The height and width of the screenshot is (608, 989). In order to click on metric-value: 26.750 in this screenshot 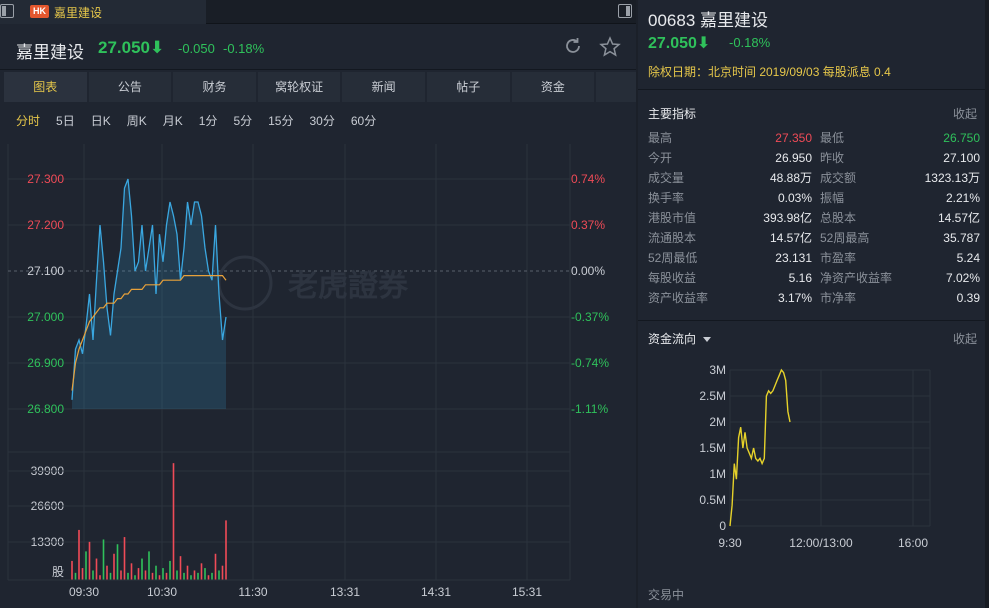, I will do `click(961, 138)`.